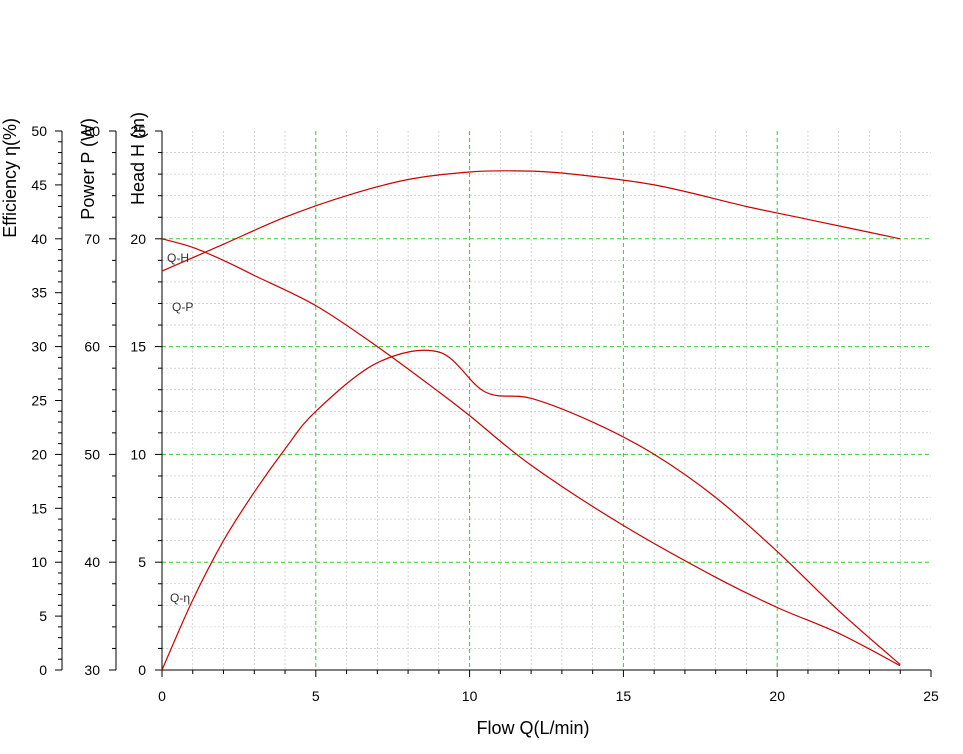  I want to click on series-label-Q-H: Q-H, so click(178, 258).